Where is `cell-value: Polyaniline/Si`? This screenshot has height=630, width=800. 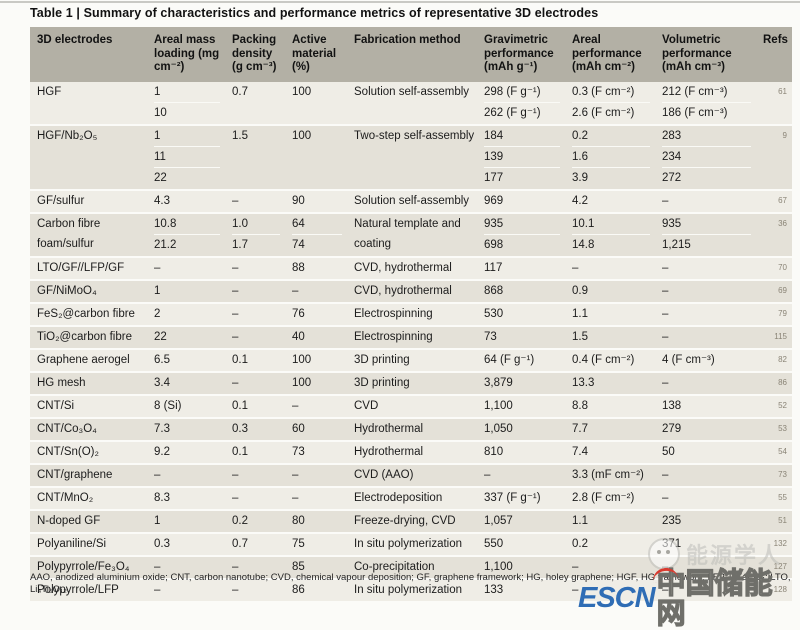 cell-value: Polyaniline/Si is located at coordinates (72, 543).